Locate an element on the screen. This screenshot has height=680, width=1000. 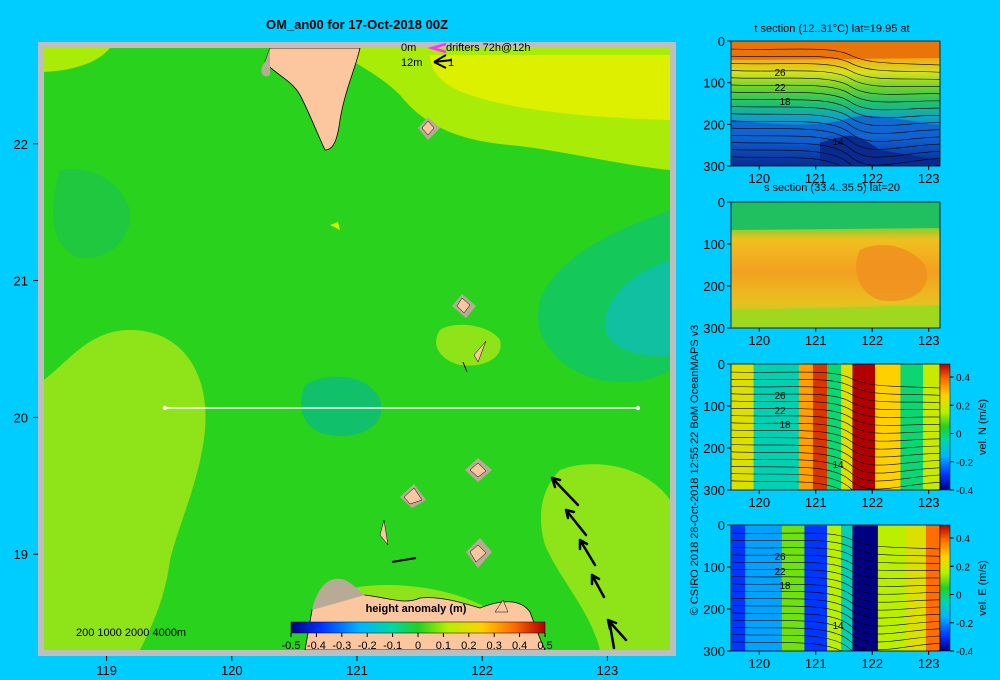
colorbar-tick-label: -0.1 is located at coordinates (392, 646).